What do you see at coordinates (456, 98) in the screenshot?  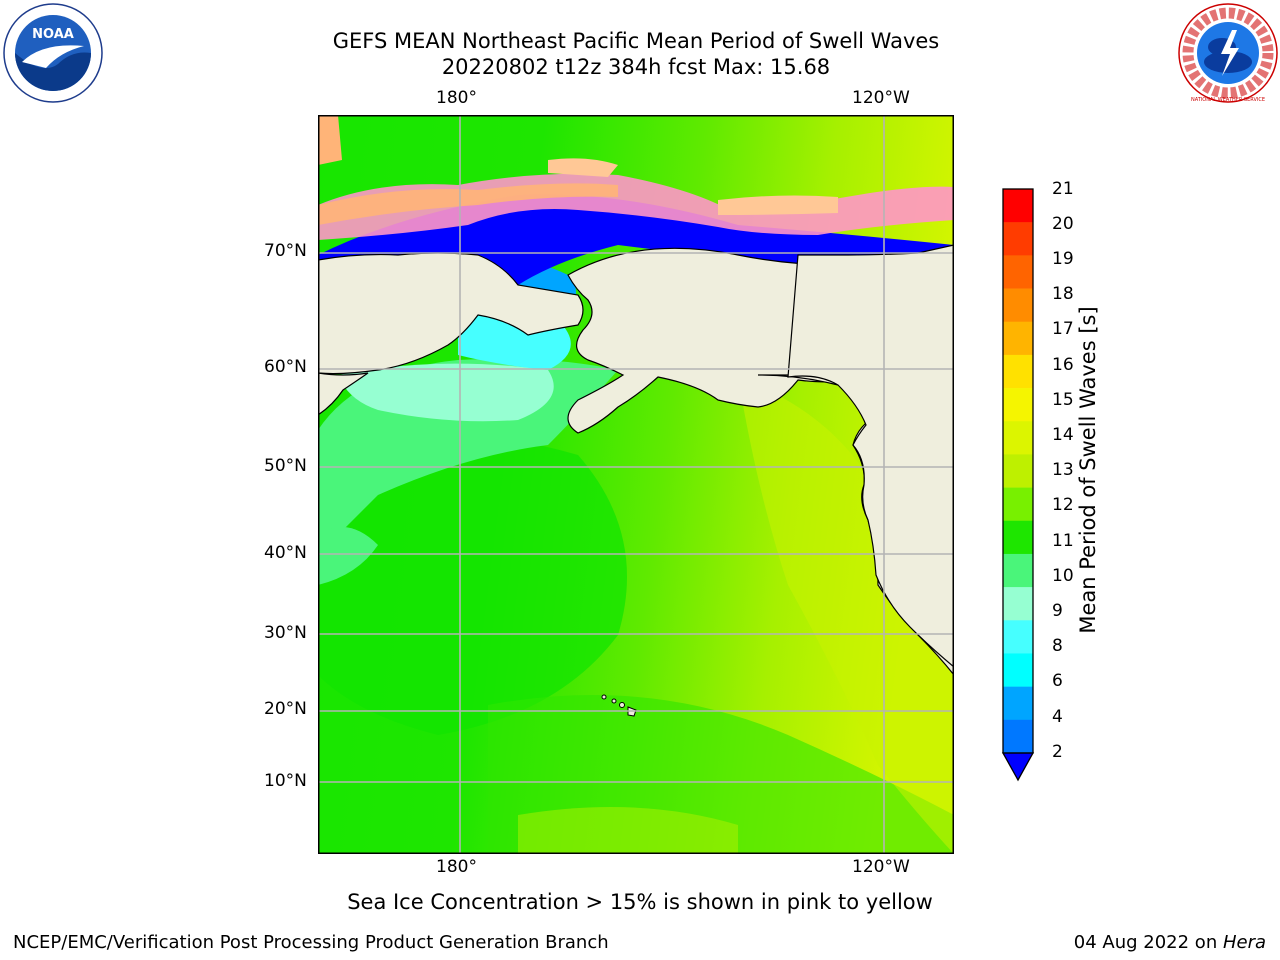 I see `lon-label-top-180: 180°` at bounding box center [456, 98].